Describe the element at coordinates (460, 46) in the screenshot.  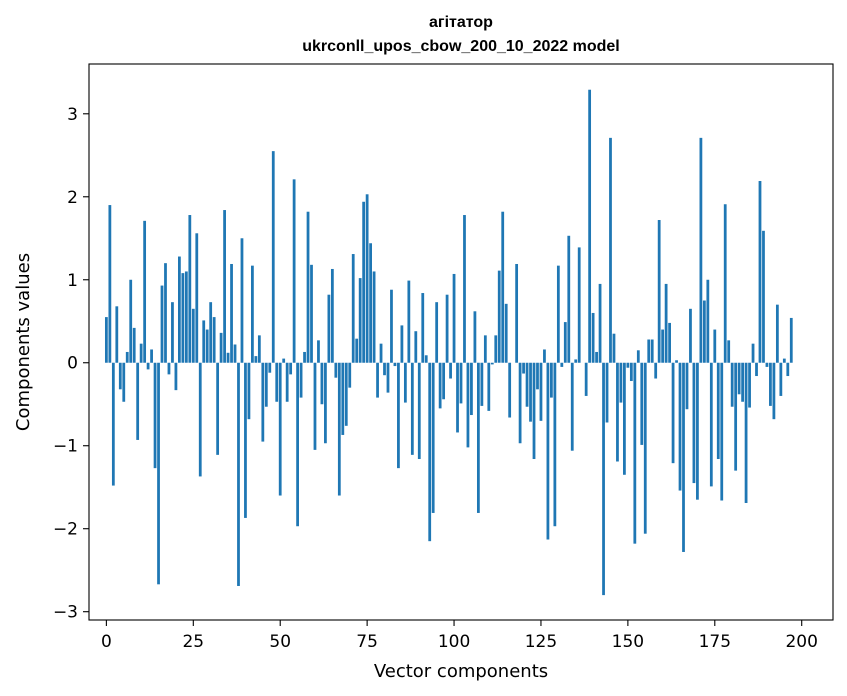
I see `chart-subtitle: ukrconll_upos_cbow_200_10_2022 model` at that location.